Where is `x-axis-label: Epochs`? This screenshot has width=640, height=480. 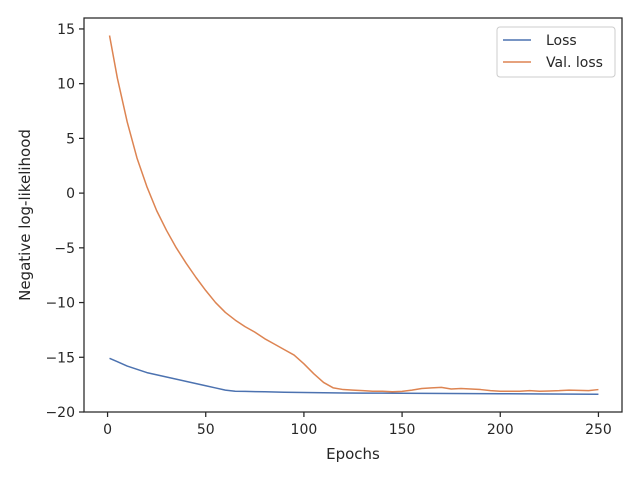 x-axis-label: Epochs is located at coordinates (353, 454).